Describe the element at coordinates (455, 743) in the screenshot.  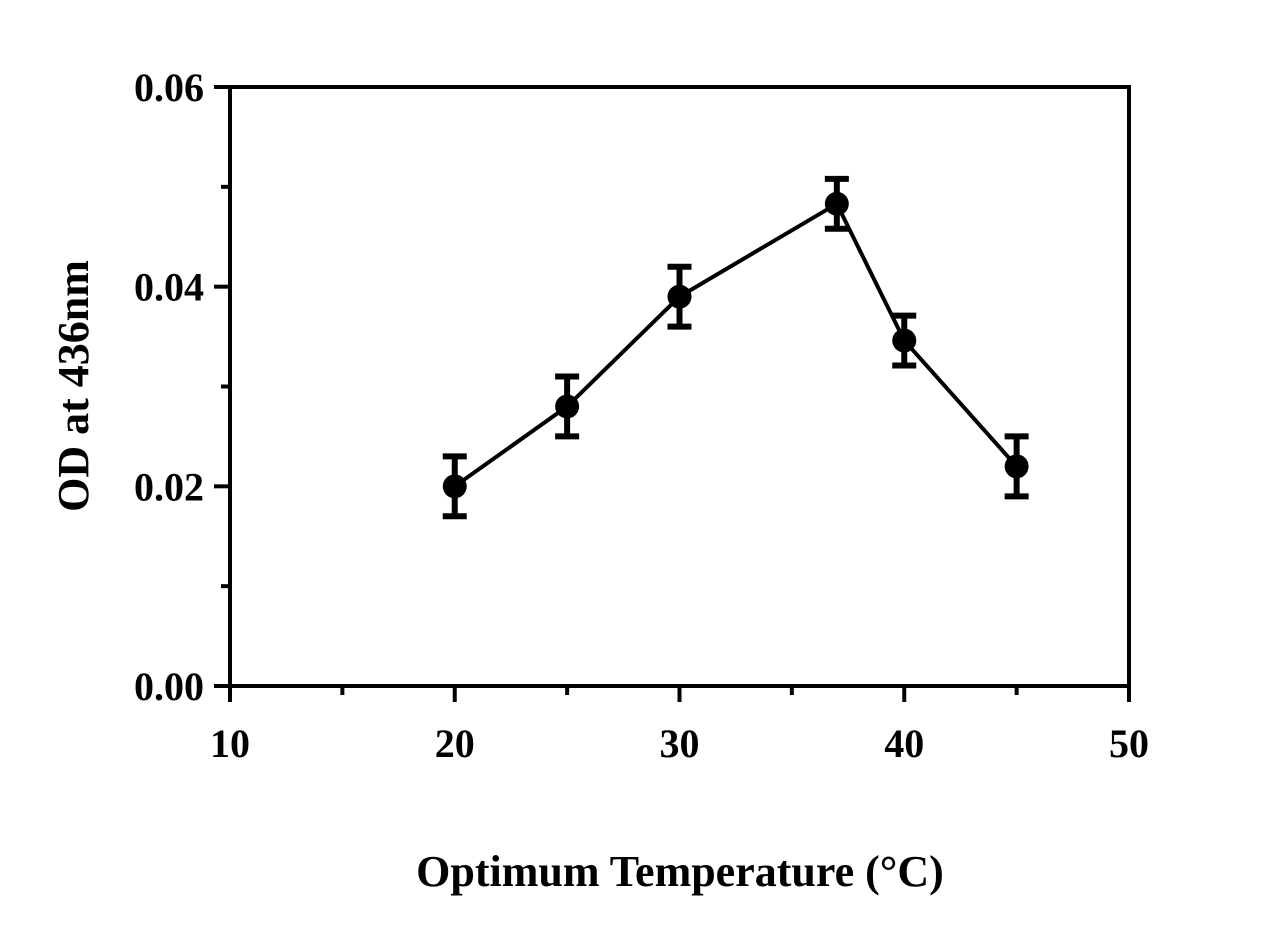
I see `x-tick-label: 20` at that location.